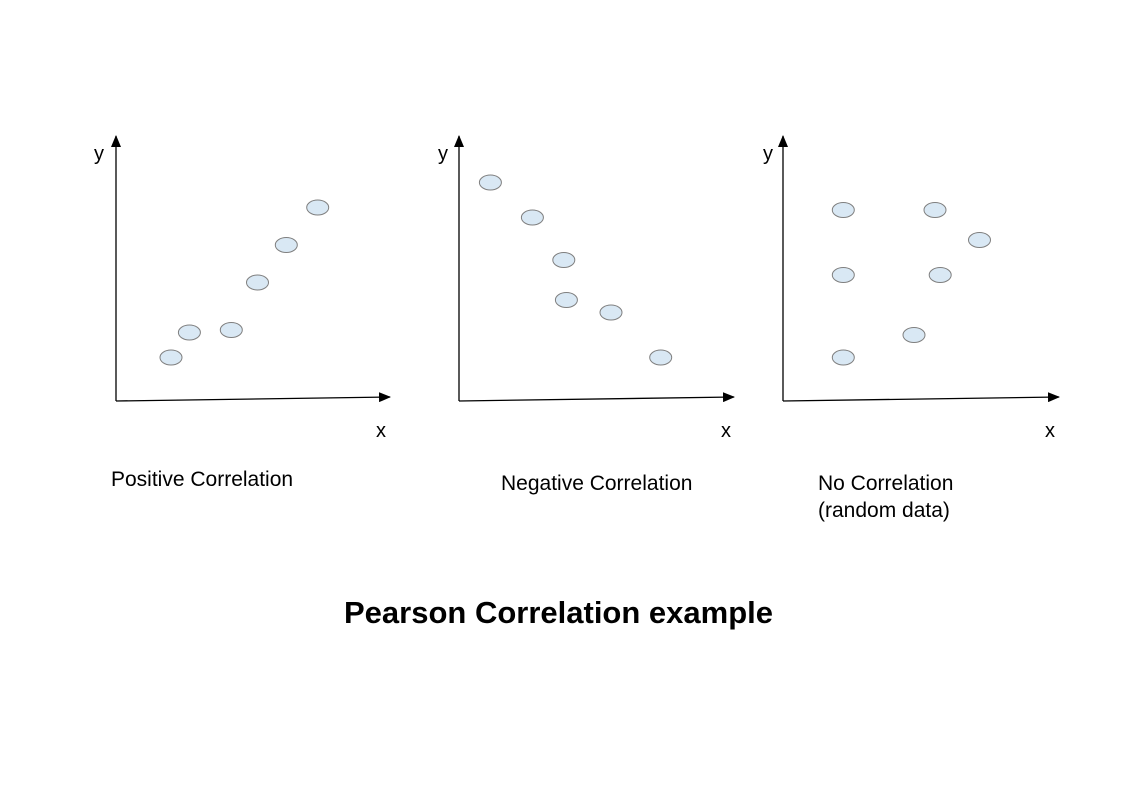 This screenshot has width=1123, height=794. I want to click on caption-line: Positive Correlation, so click(202, 479).